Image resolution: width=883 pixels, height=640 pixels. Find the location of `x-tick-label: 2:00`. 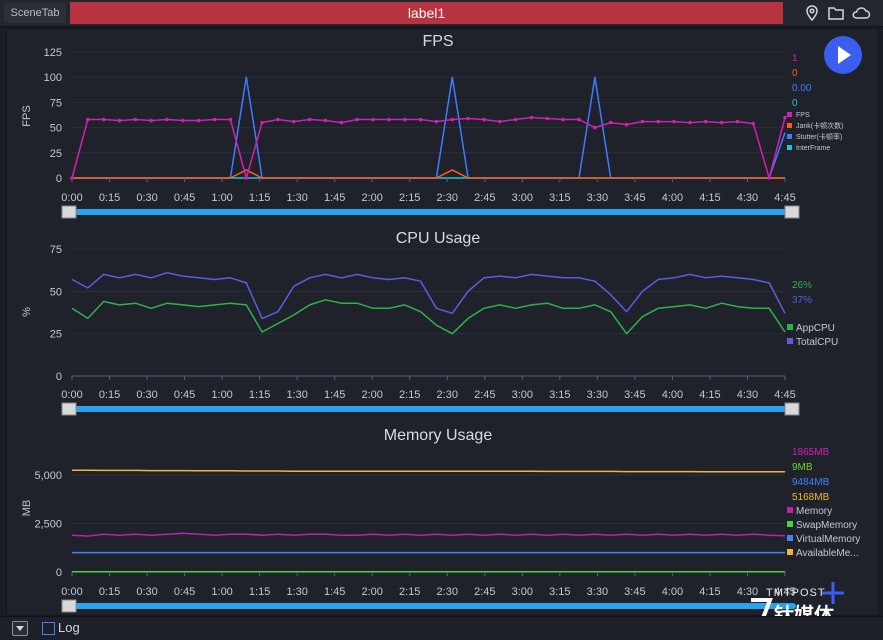

x-tick-label: 2:00 is located at coordinates (371, 198).